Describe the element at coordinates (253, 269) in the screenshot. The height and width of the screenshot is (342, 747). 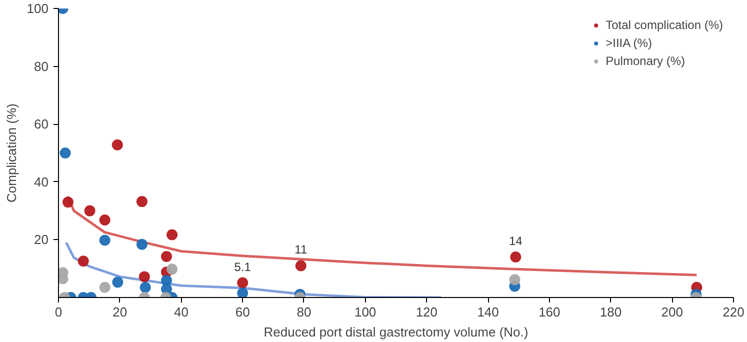
I see `line-series` at that location.